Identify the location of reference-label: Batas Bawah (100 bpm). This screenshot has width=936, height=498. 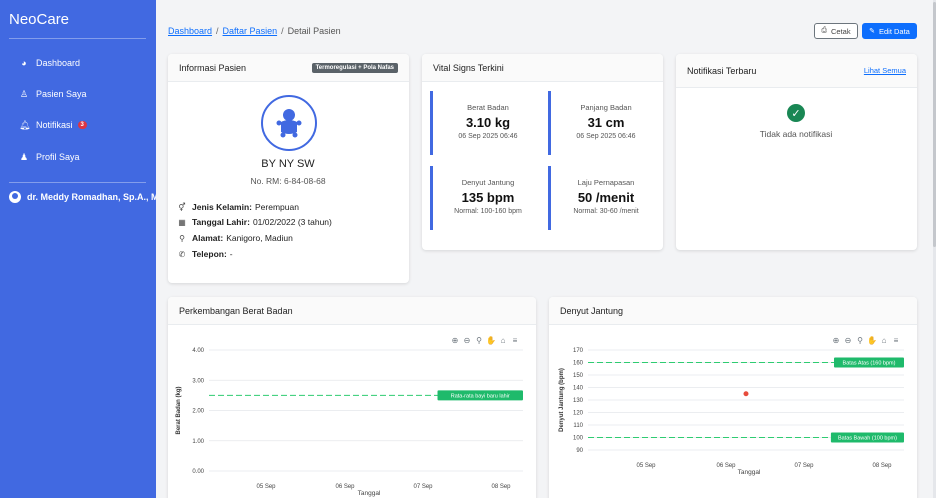
(867, 439).